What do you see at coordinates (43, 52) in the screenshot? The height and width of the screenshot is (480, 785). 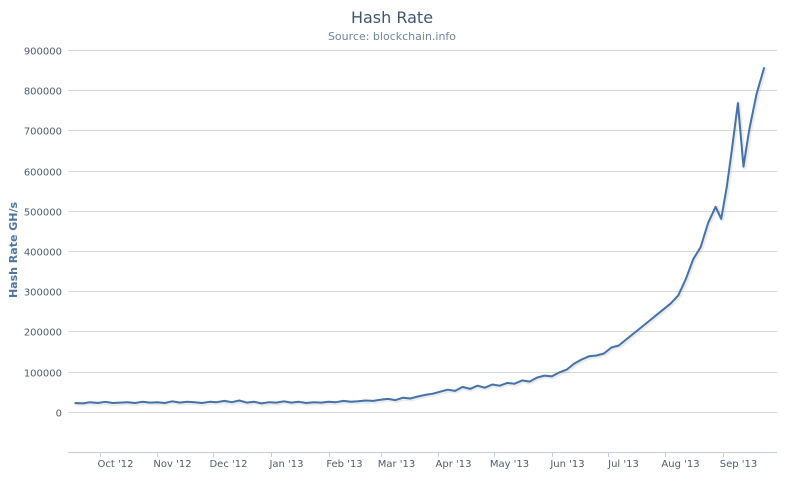 I see `y-tick-label: 900000` at bounding box center [43, 52].